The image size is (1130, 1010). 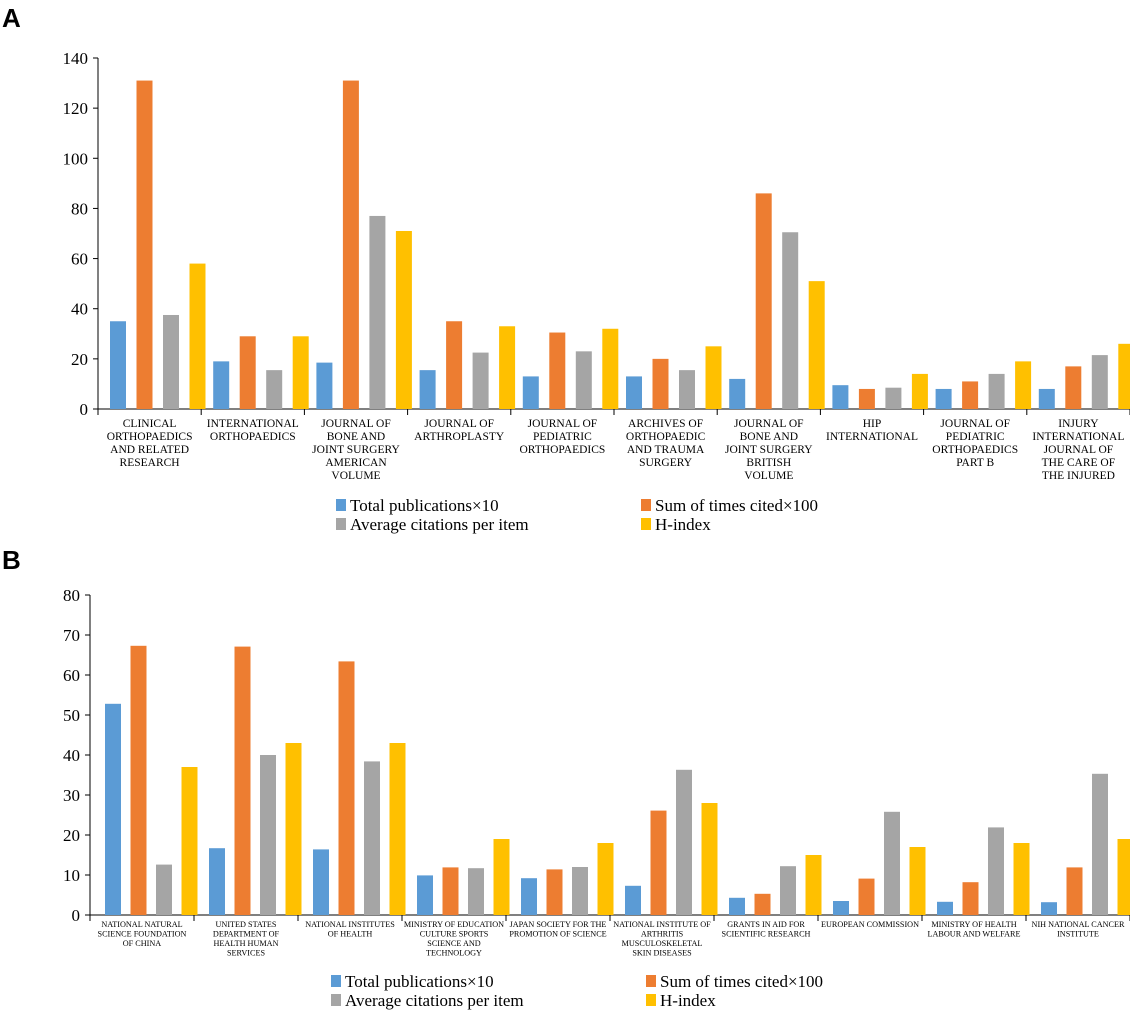 I want to click on category-label: INJURY, so click(x=1078, y=424).